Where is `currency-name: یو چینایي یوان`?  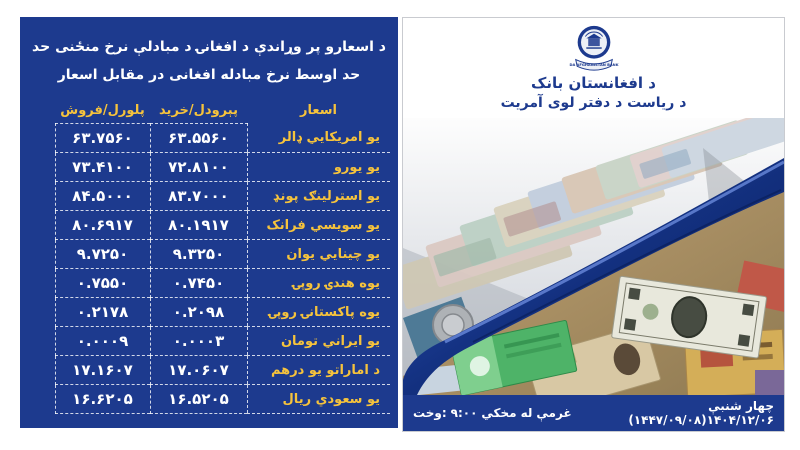 currency-name: یو چینایي یوان is located at coordinates (318, 254).